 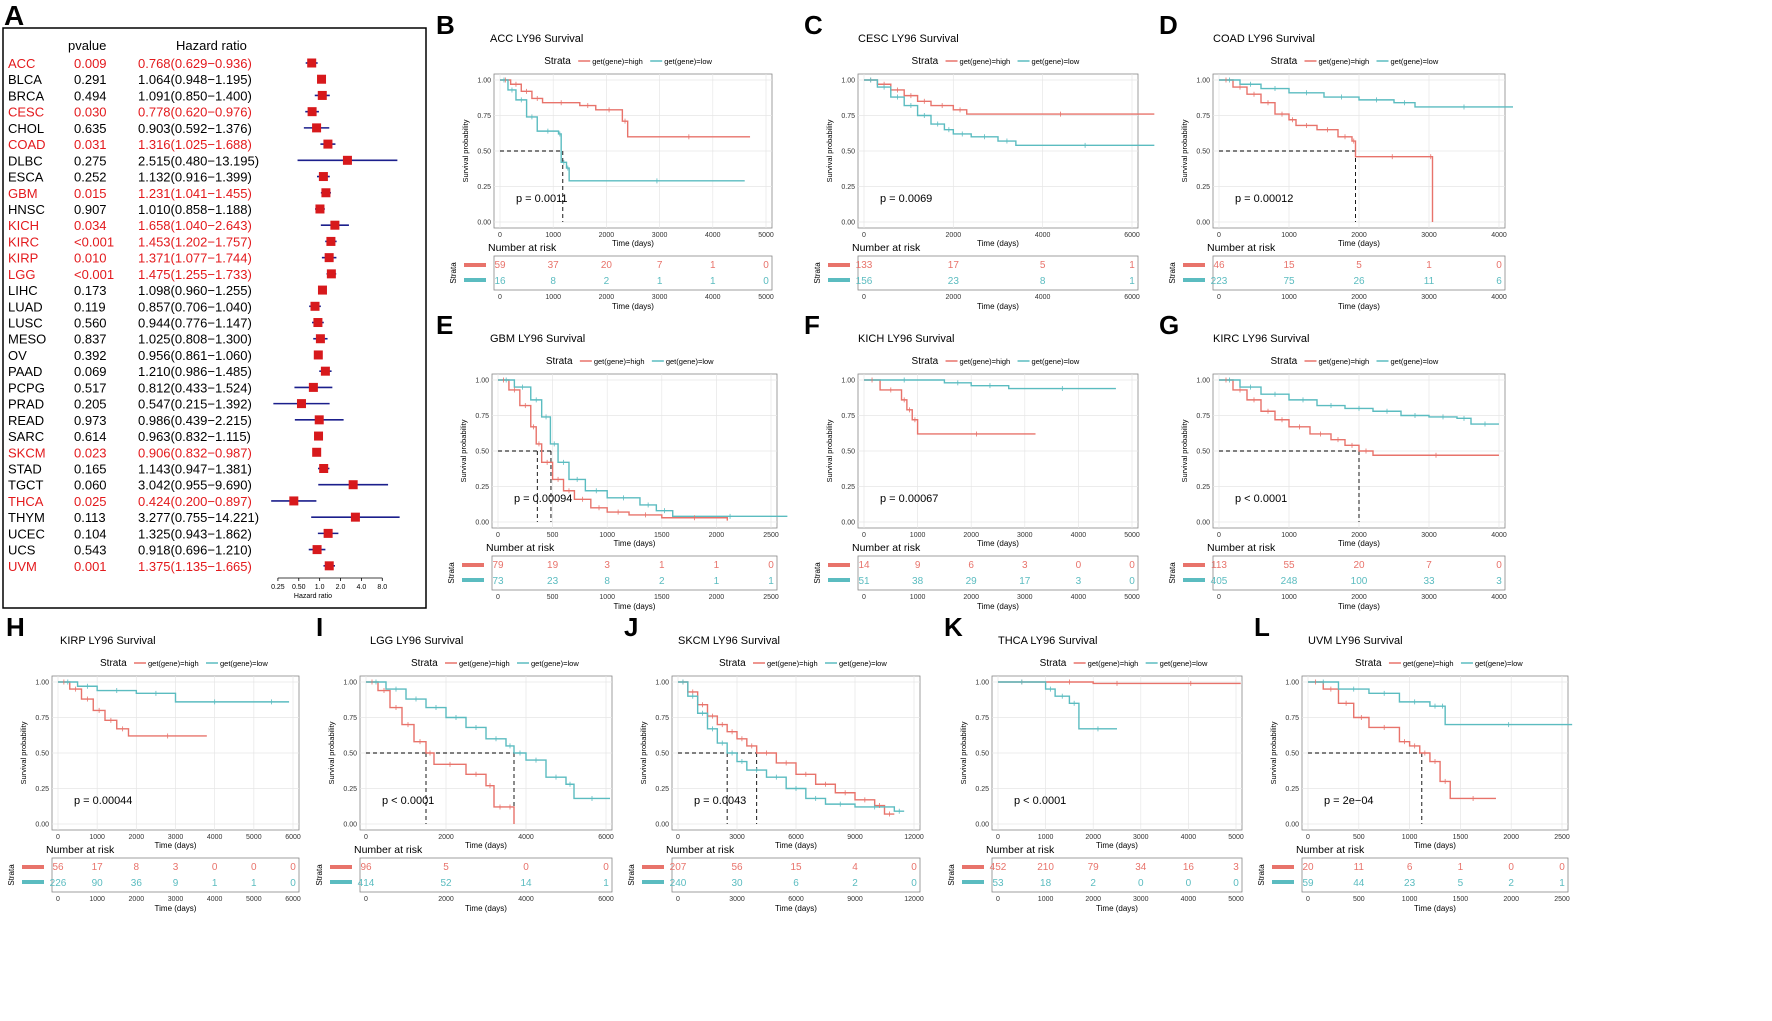 What do you see at coordinates (162, 501) in the screenshot?
I see `forest-row: THCA 0.025 0.424(0.200−0.897)` at bounding box center [162, 501].